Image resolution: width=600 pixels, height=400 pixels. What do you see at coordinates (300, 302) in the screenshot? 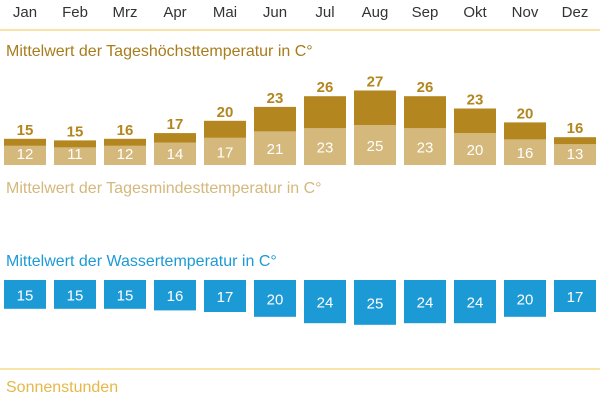
I see `water-temp-bars: 15 15 15 16 17 20 24 25 24 24 20 17` at bounding box center [300, 302].